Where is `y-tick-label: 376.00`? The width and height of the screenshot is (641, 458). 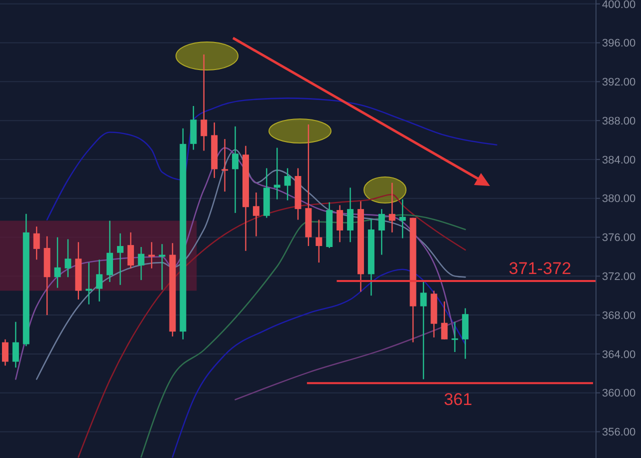
y-tick-label: 376.00 is located at coordinates (619, 238).